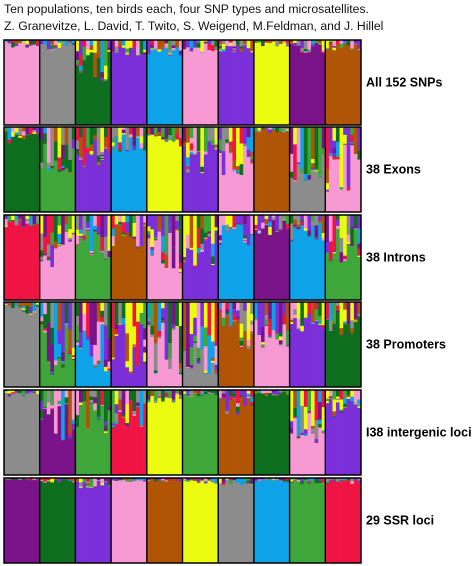  I want to click on panel-border, so click(182, 344).